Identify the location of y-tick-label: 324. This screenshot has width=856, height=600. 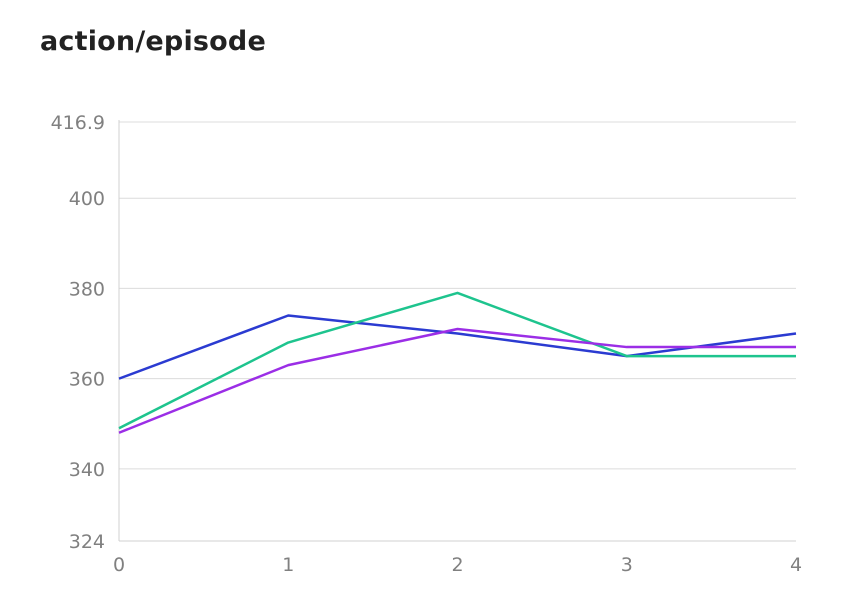
(87, 542).